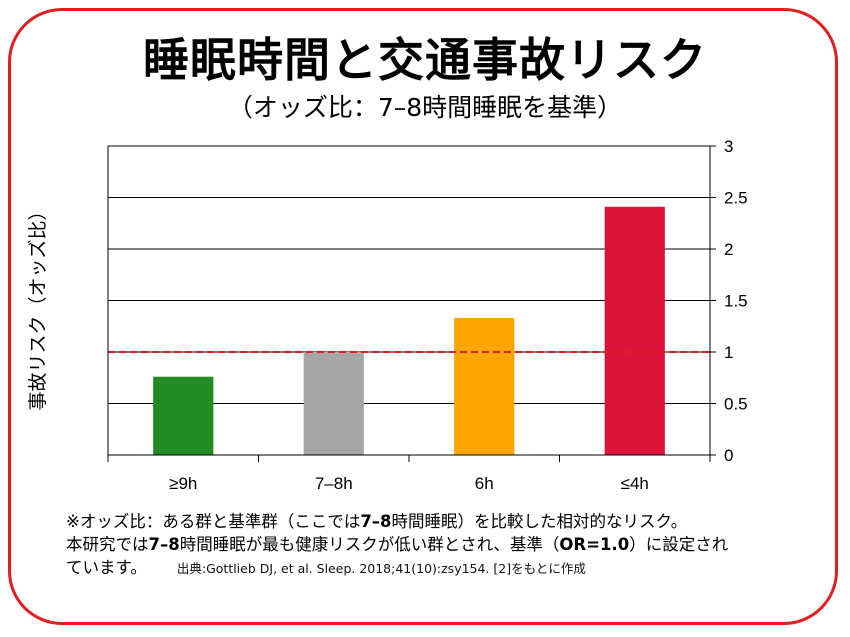  Describe the element at coordinates (736, 198) in the screenshot. I see `y-tick-label: 2.5` at that location.